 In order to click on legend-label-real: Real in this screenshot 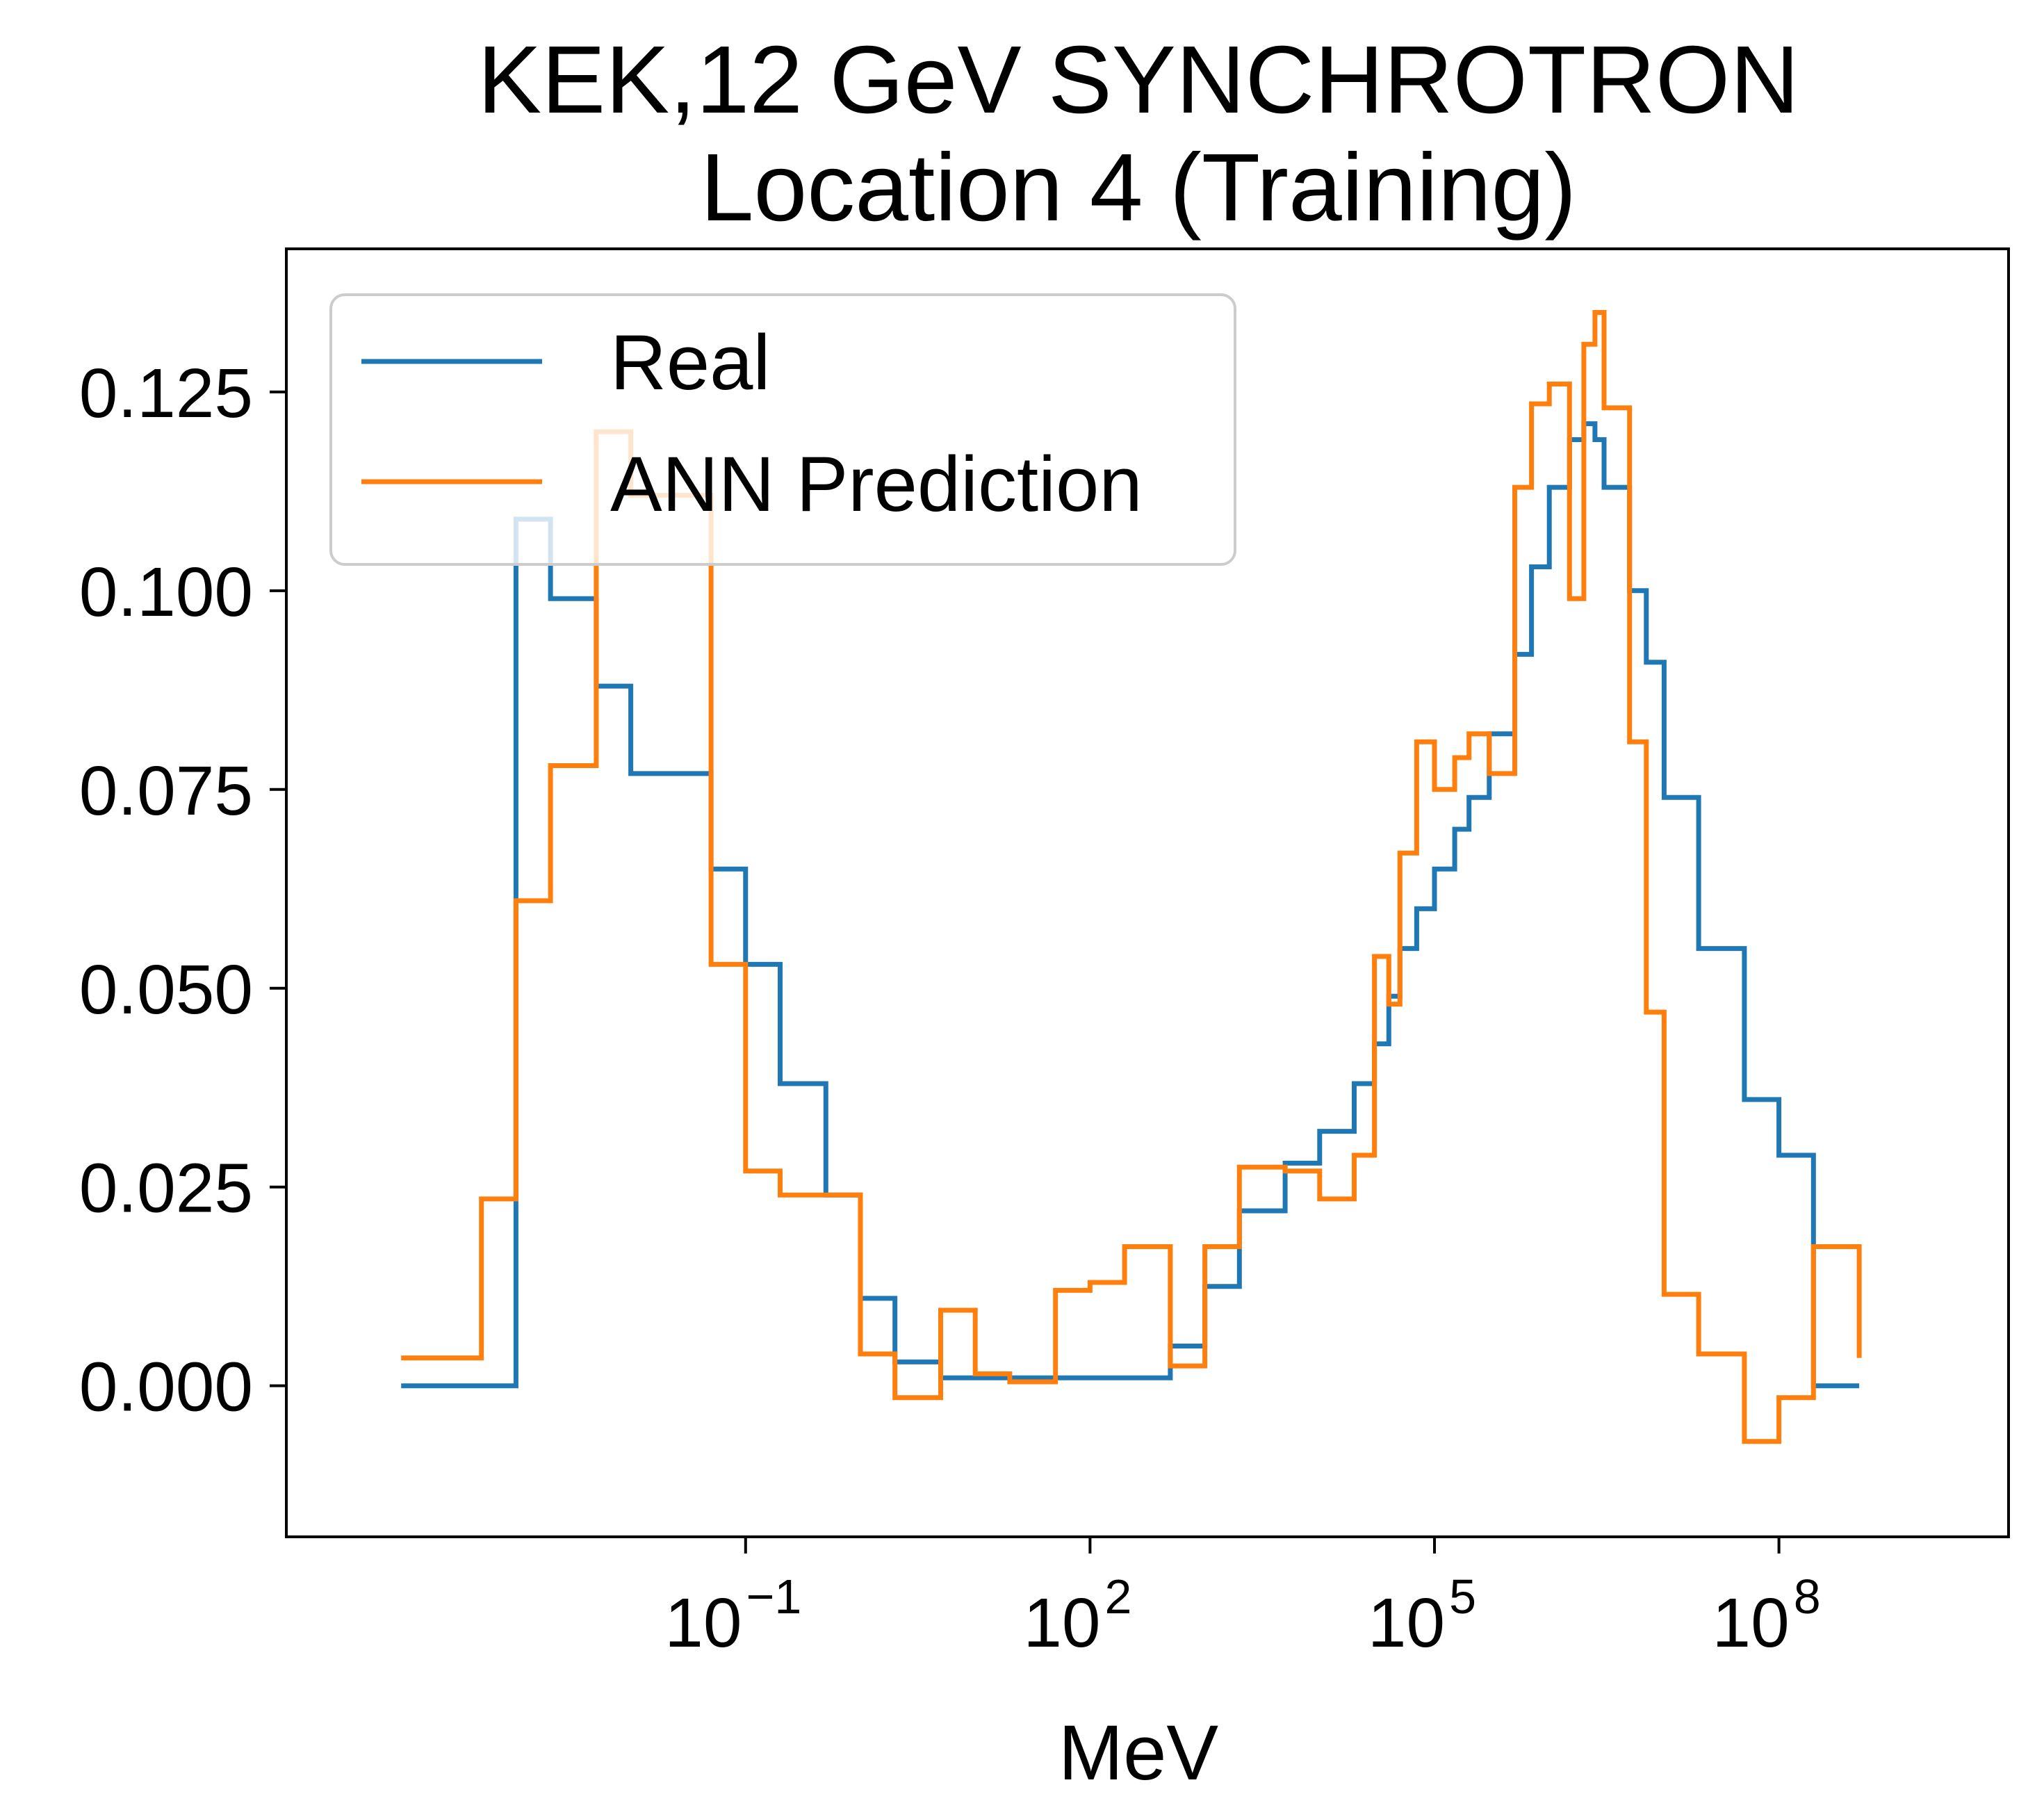, I will do `click(690, 362)`.